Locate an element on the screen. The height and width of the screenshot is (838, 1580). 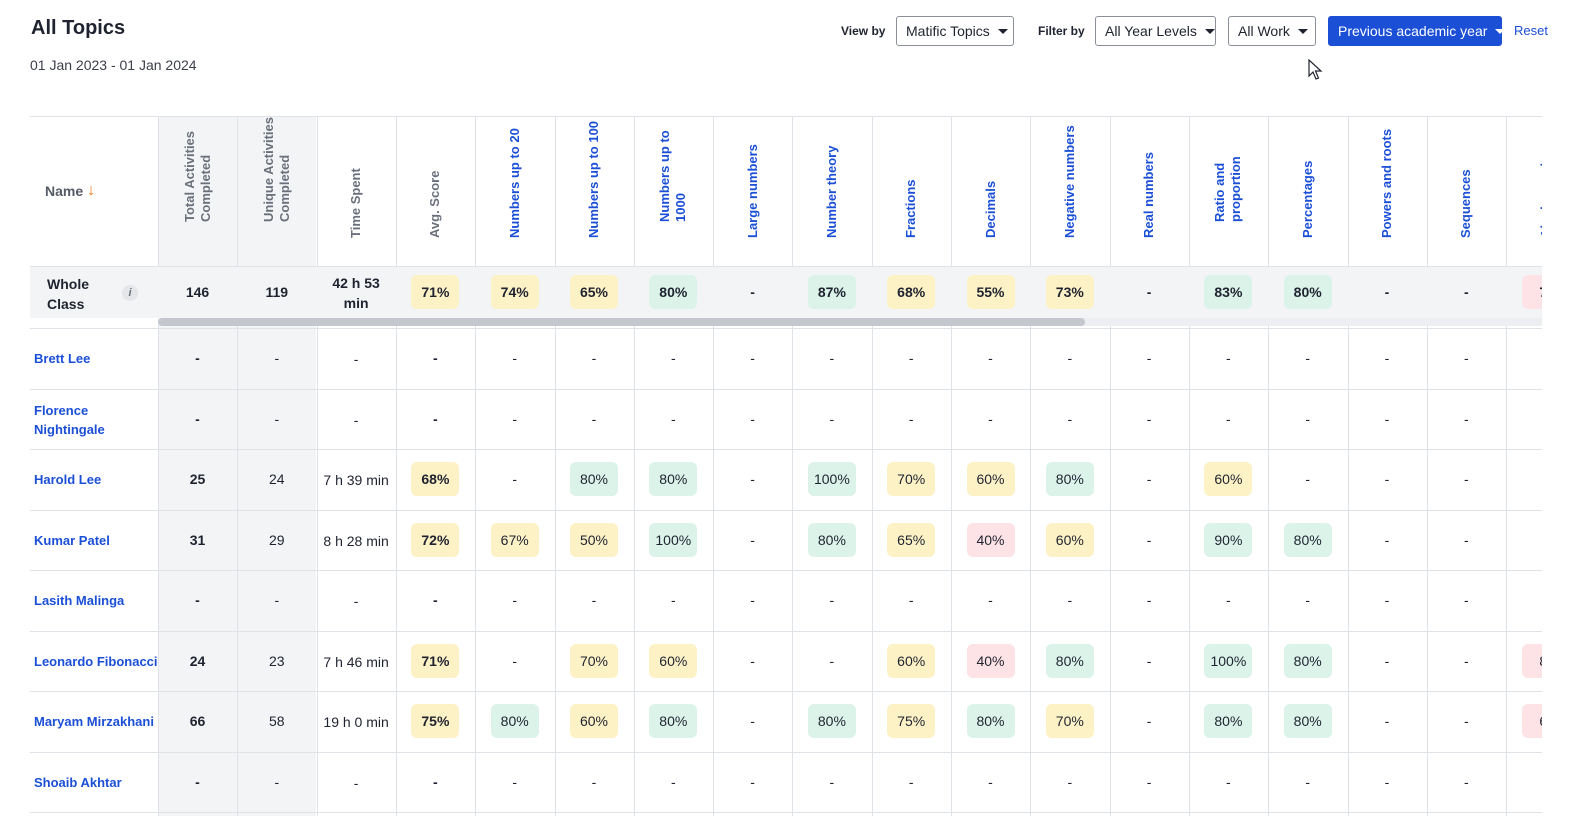
student-name-link: Lasith Malinga is located at coordinates (96, 600).